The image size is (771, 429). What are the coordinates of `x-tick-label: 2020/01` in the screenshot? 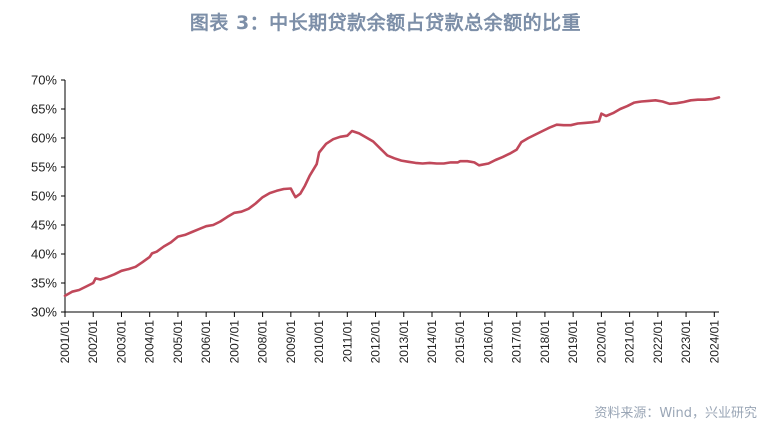 It's located at (601, 342).